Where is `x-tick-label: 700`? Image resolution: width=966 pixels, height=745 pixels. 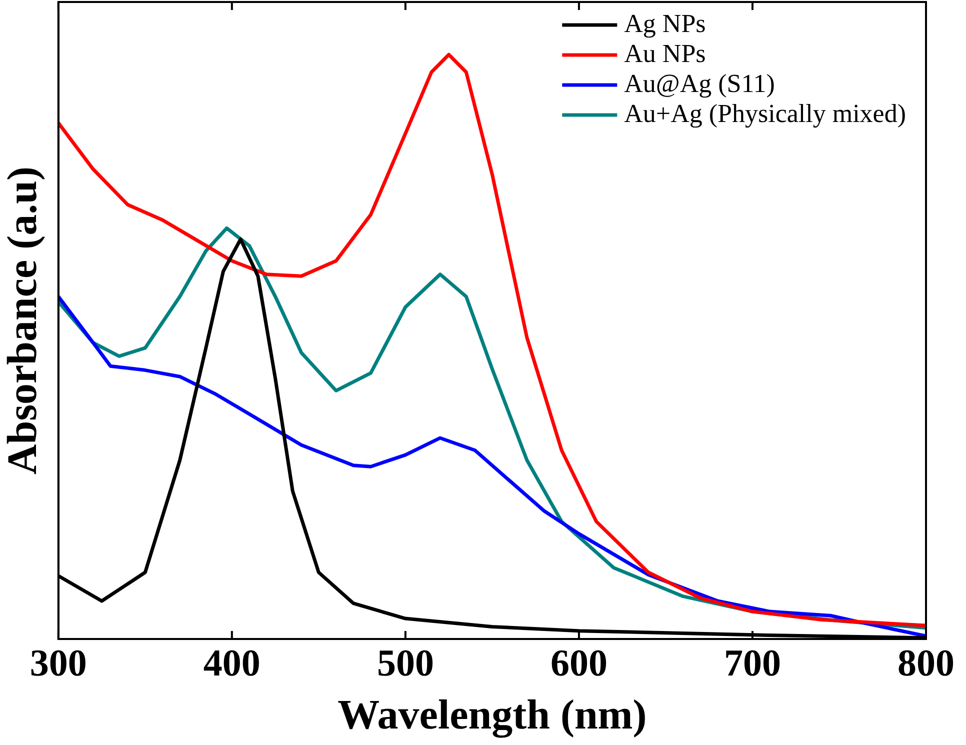 x-tick-label: 700 is located at coordinates (752, 663).